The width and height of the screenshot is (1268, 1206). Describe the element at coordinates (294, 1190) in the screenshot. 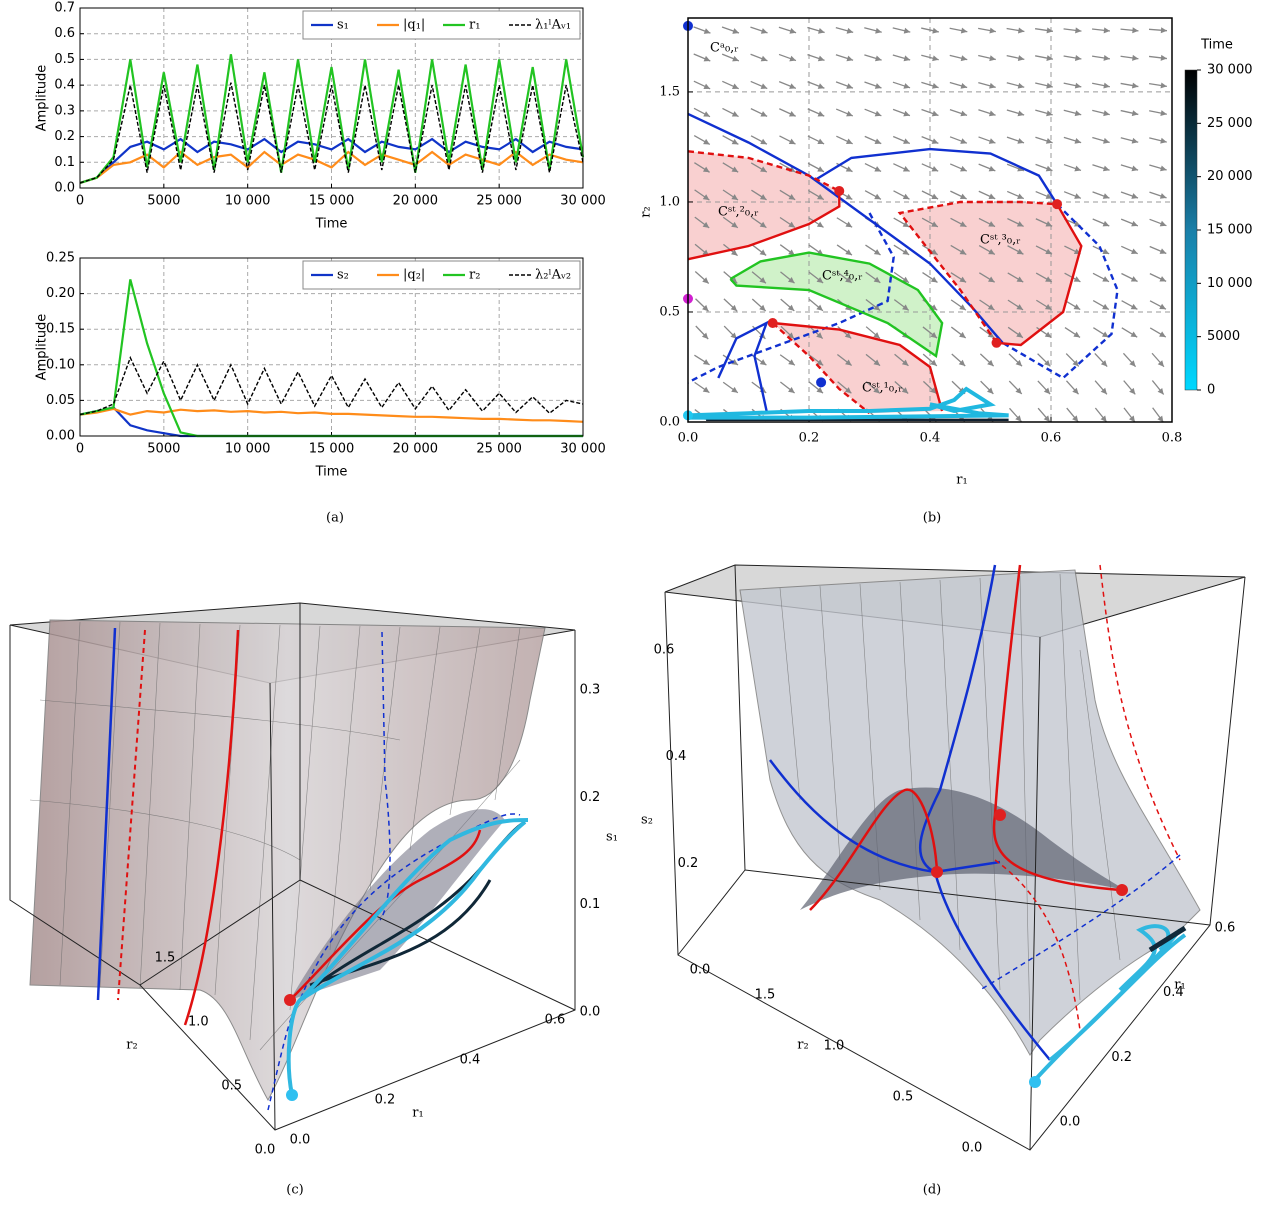

I see `caption: (c)` at that location.